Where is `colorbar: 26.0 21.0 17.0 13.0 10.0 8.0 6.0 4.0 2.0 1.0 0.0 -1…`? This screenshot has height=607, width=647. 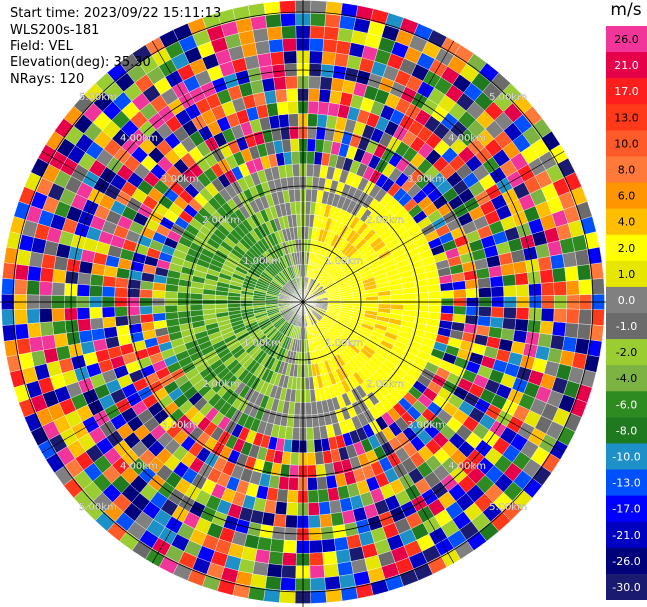
colorbar: 26.0 21.0 17.0 13.0 10.0 8.0 6.0 4.0 2.0 1.0 0.0 -1… is located at coordinates (626, 313).